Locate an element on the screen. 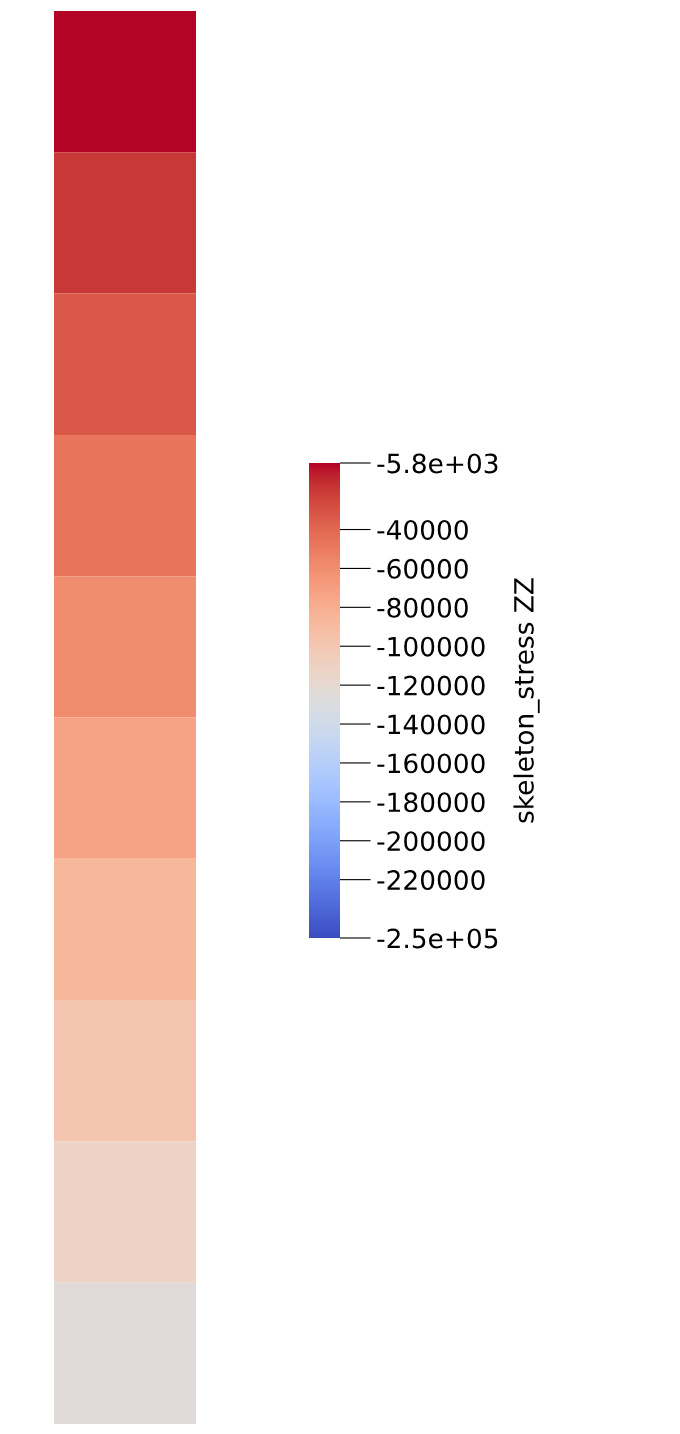 The height and width of the screenshot is (1434, 680). color-bar-label: -140000 is located at coordinates (431, 724).